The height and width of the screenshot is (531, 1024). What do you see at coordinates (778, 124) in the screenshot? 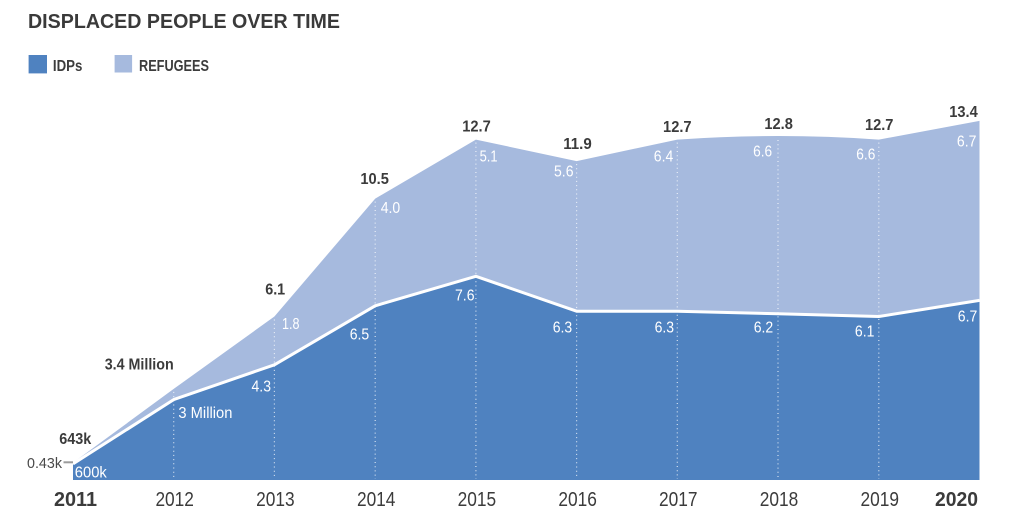
I see `svg-text: 12.8` at bounding box center [778, 124].